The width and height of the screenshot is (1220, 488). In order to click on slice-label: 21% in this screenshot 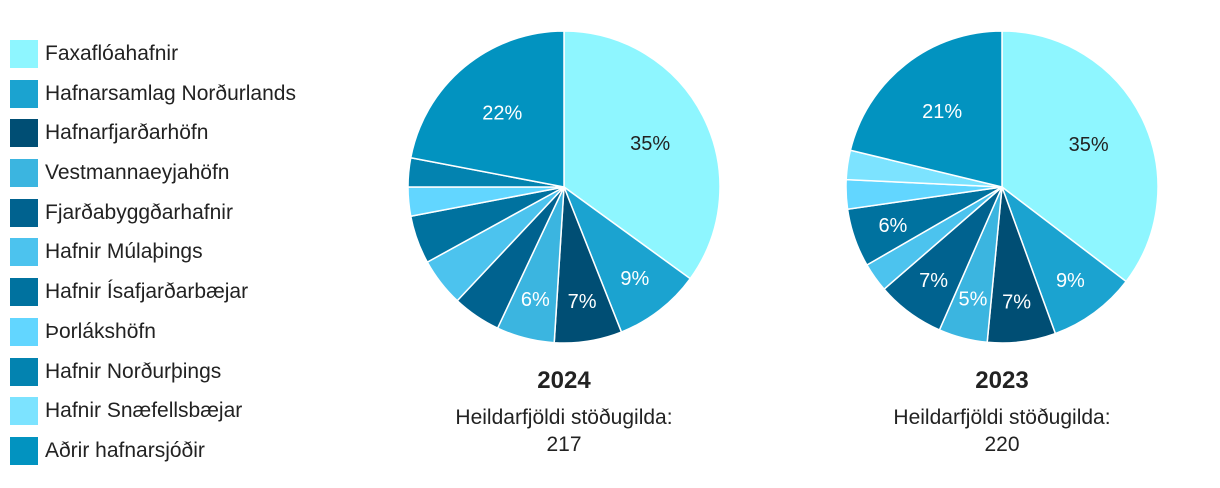, I will do `click(942, 112)`.